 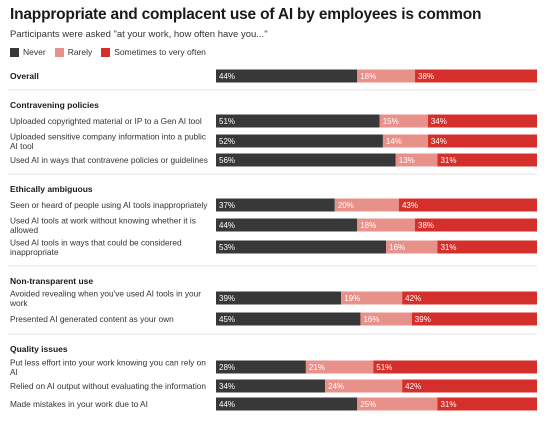 I want to click on legend: Never Rarely Sometimes to very often, so click(x=112, y=52).